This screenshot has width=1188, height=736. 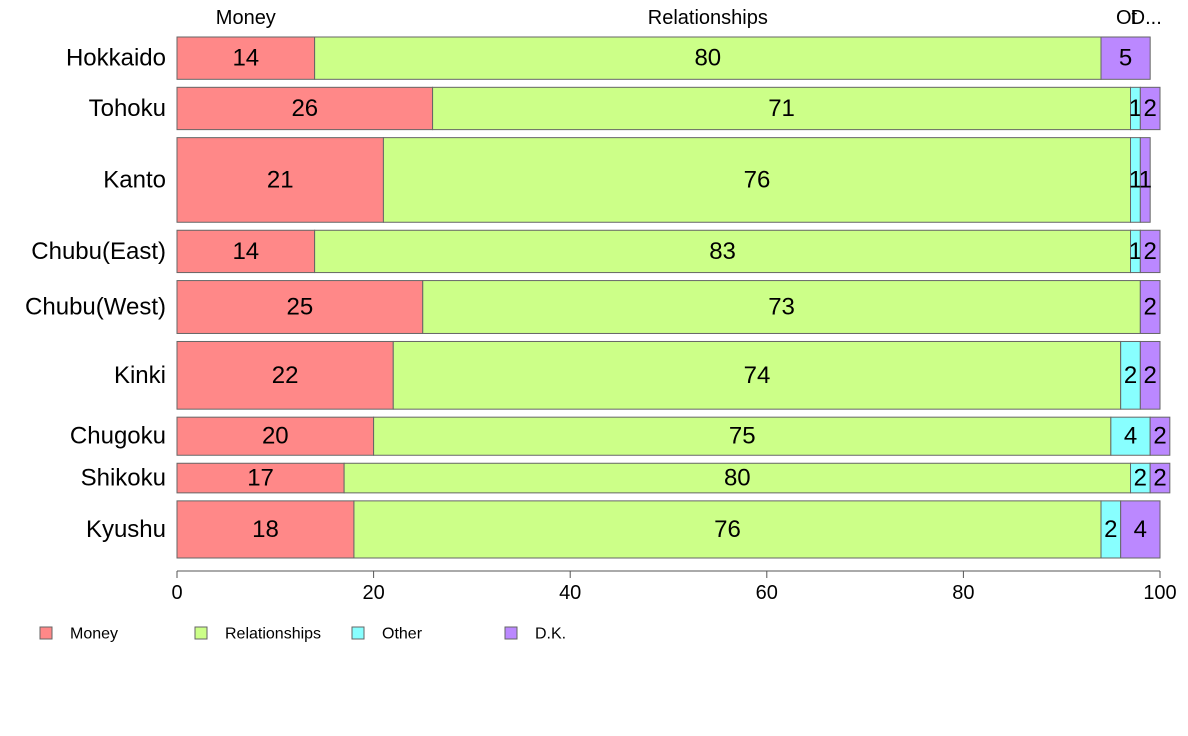 I want to click on top-segment-label: Relationships, so click(x=708, y=18).